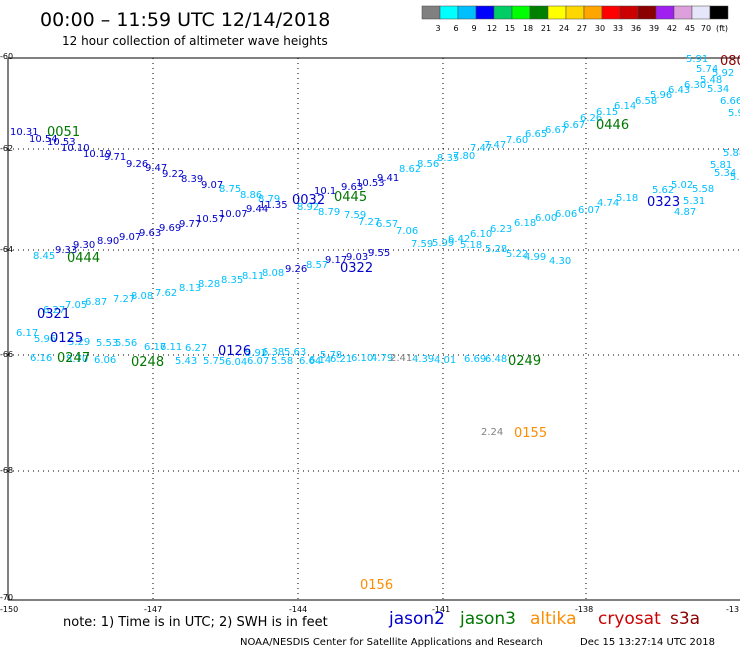 The height and width of the screenshot is (650, 740). I want to click on swh-value: 6.14, so click(320, 360).